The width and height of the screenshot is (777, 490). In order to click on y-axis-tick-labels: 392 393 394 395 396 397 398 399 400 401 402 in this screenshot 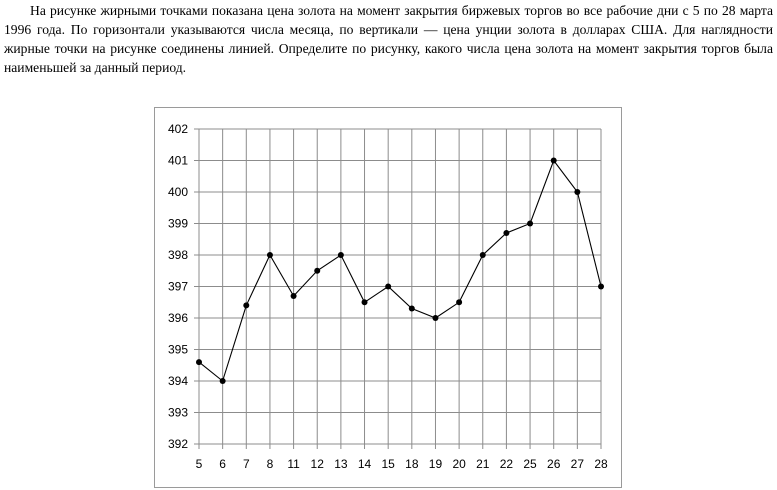, I will do `click(178, 286)`.